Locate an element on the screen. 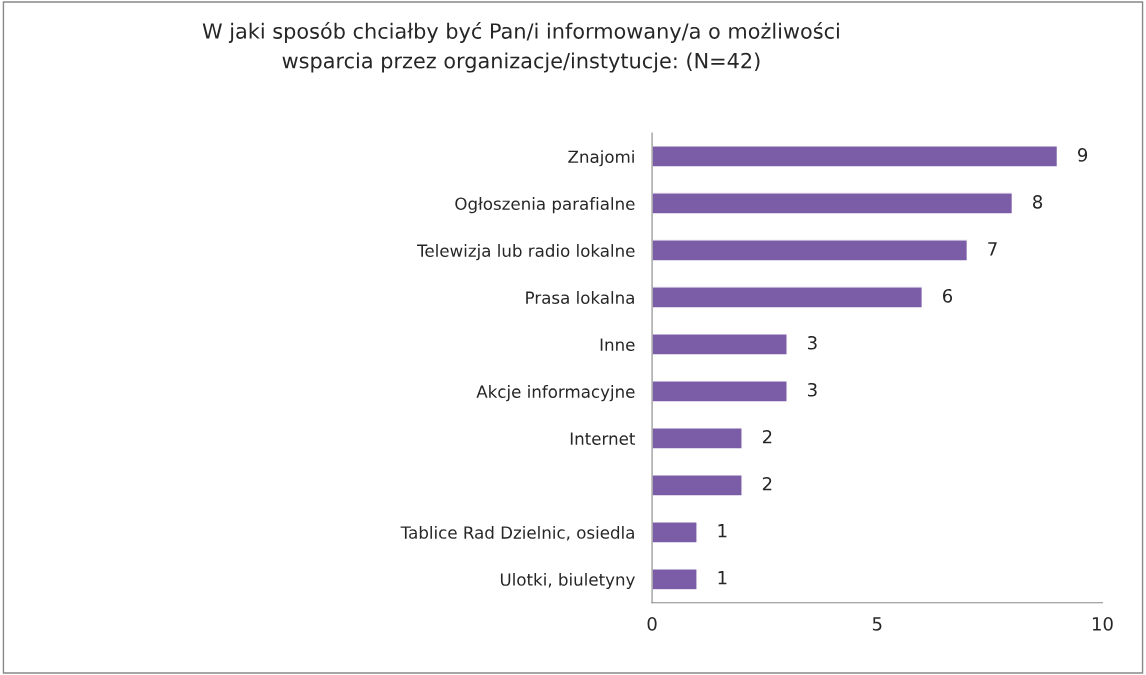  data-label: 9 is located at coordinates (1083, 155).